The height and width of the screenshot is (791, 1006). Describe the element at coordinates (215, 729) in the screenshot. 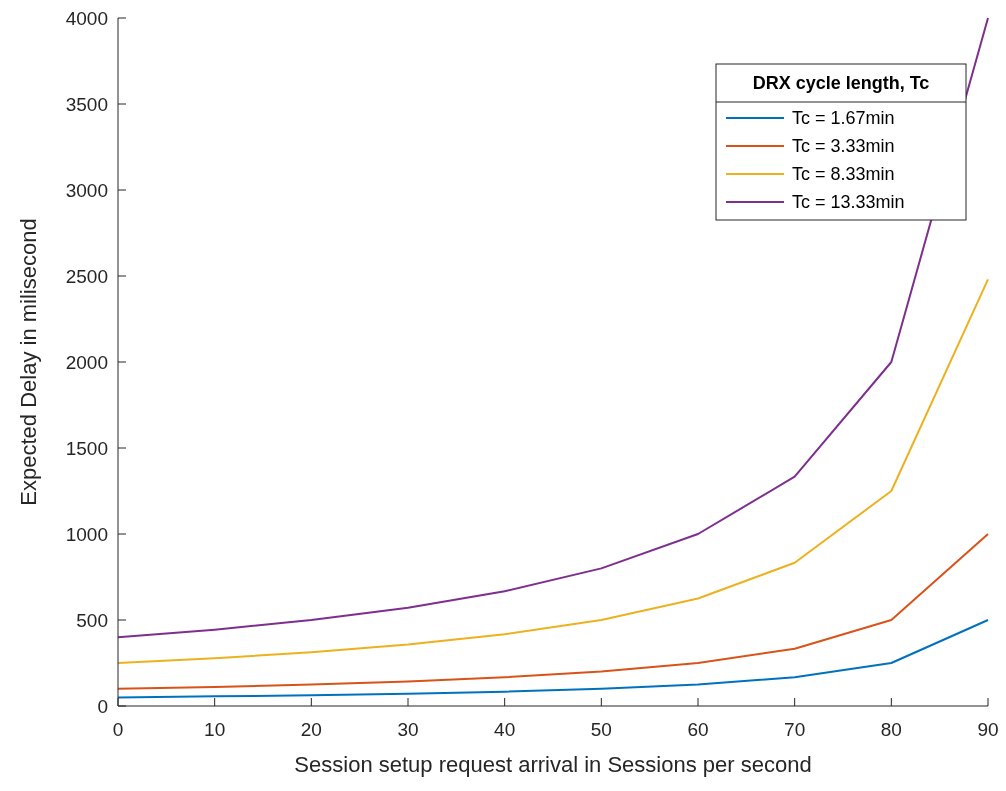

I see `x-tick-label: 10` at that location.